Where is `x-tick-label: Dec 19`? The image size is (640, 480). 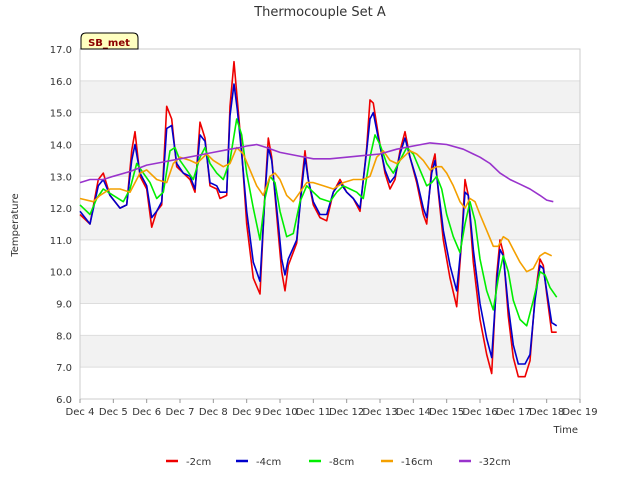
x-tick-label: Dec 19 is located at coordinates (579, 412).